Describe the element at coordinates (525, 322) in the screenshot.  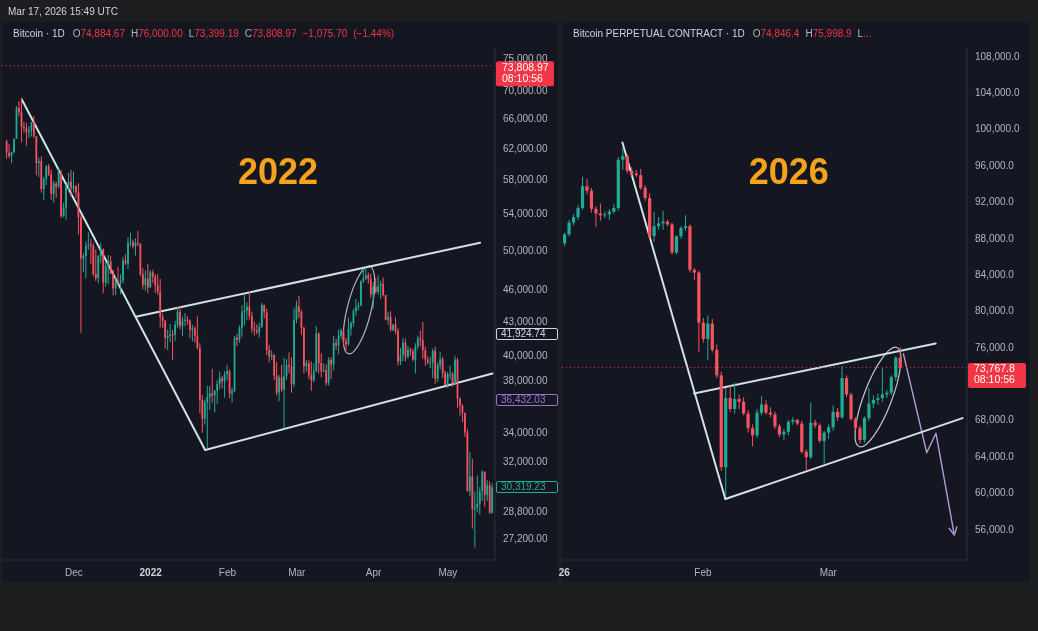
I see `y-tick-label: 43,000.00` at that location.